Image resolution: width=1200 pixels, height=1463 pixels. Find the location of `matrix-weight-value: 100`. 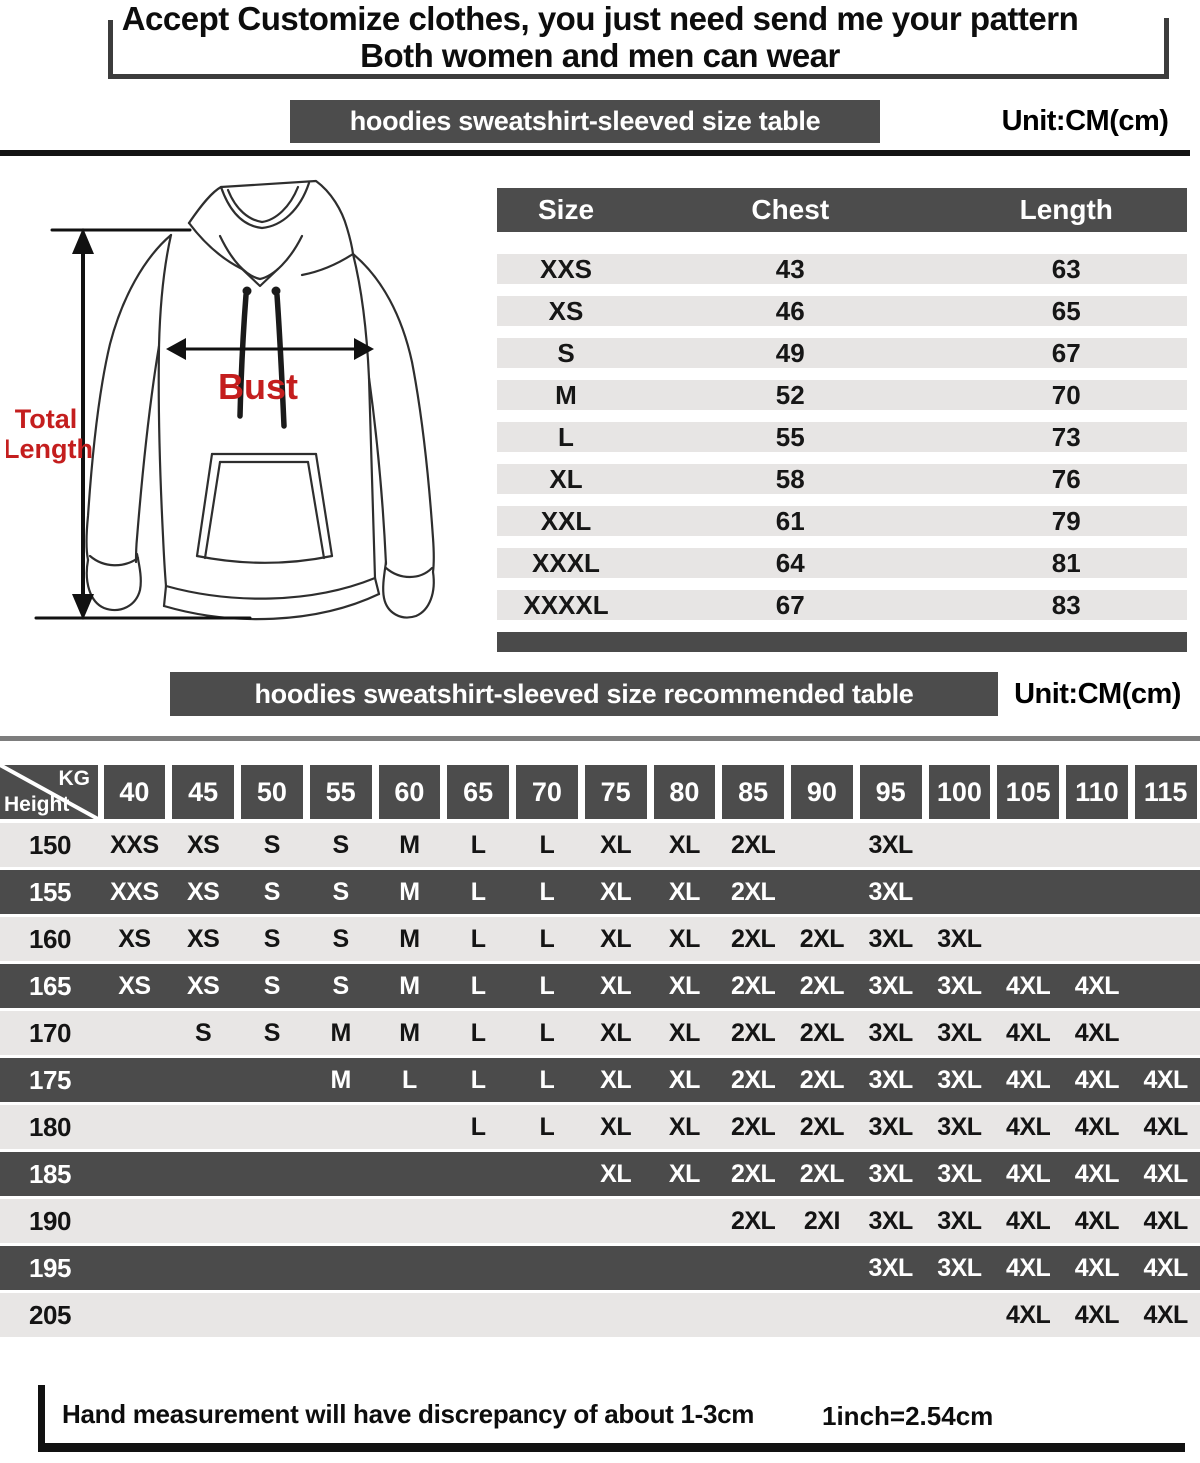

matrix-weight-value: 100 is located at coordinates (959, 792).